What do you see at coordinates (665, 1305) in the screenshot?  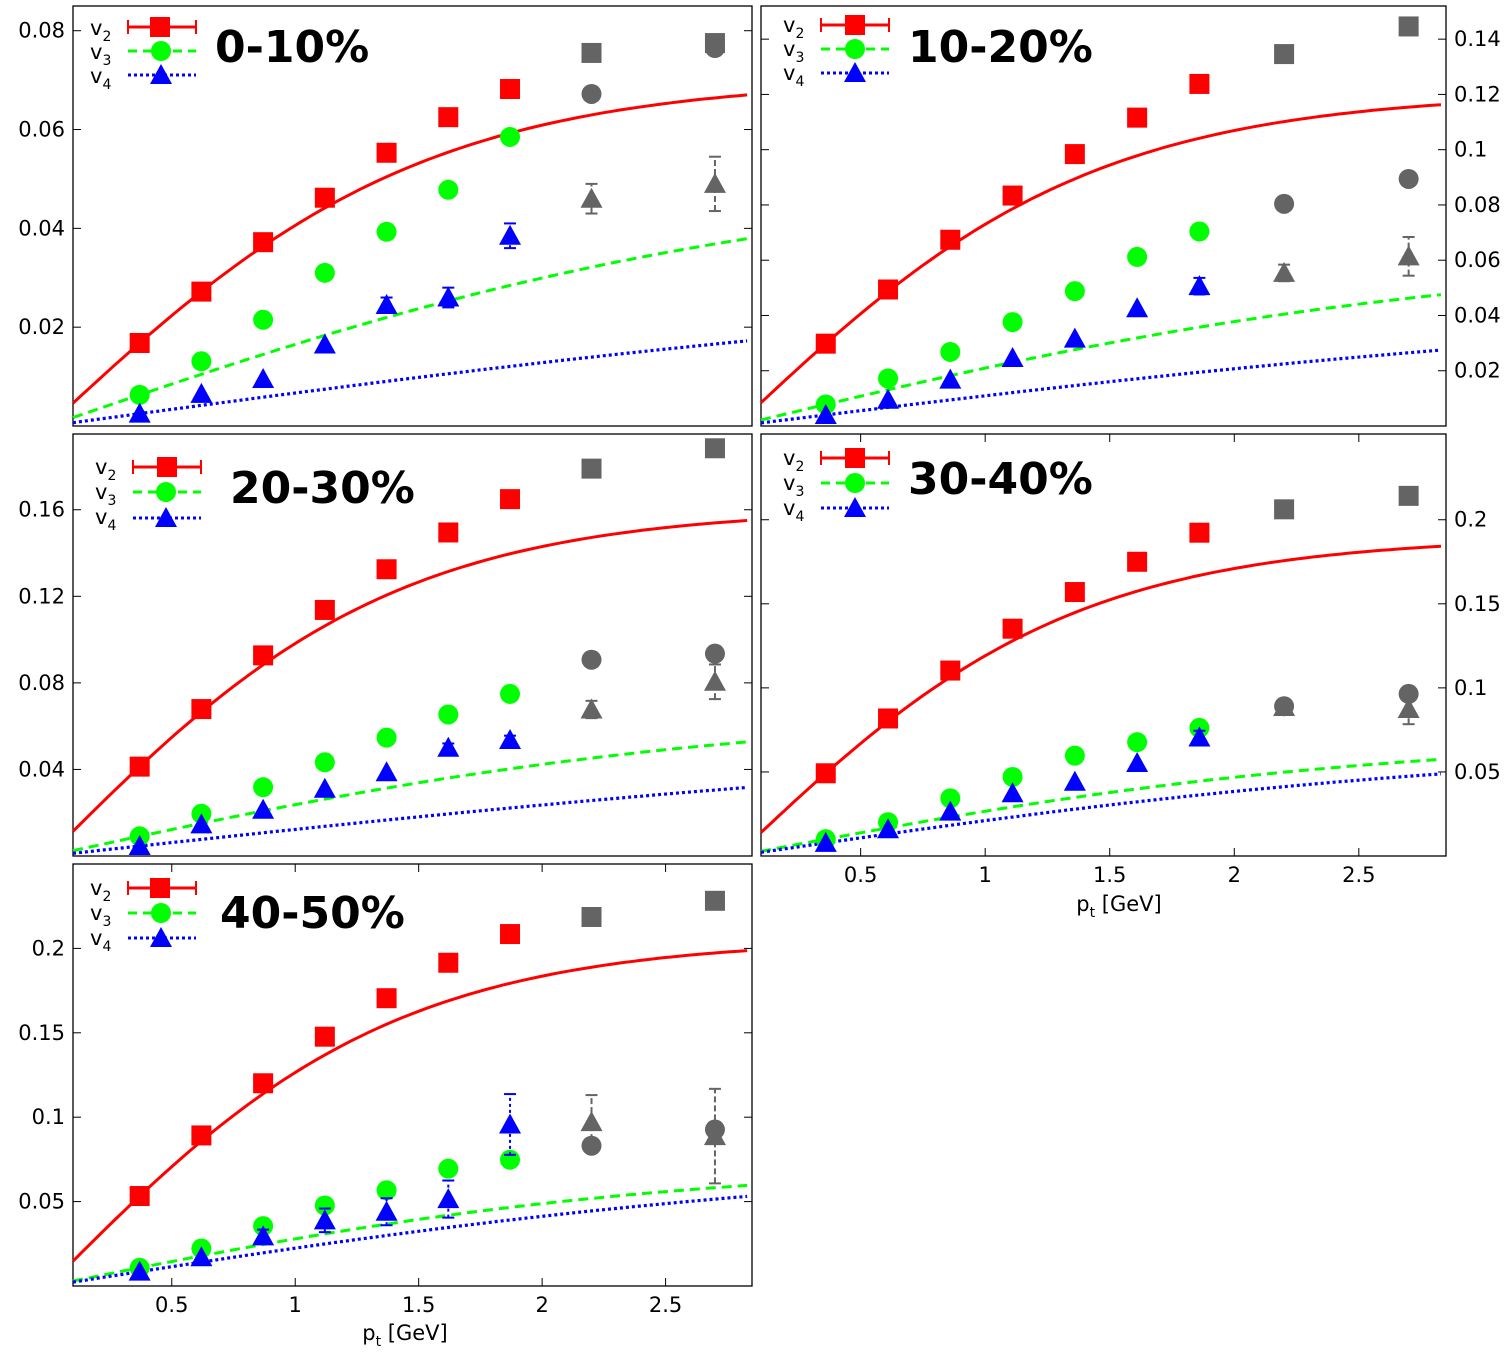 I see `x-tick-label: 2.5` at bounding box center [665, 1305].